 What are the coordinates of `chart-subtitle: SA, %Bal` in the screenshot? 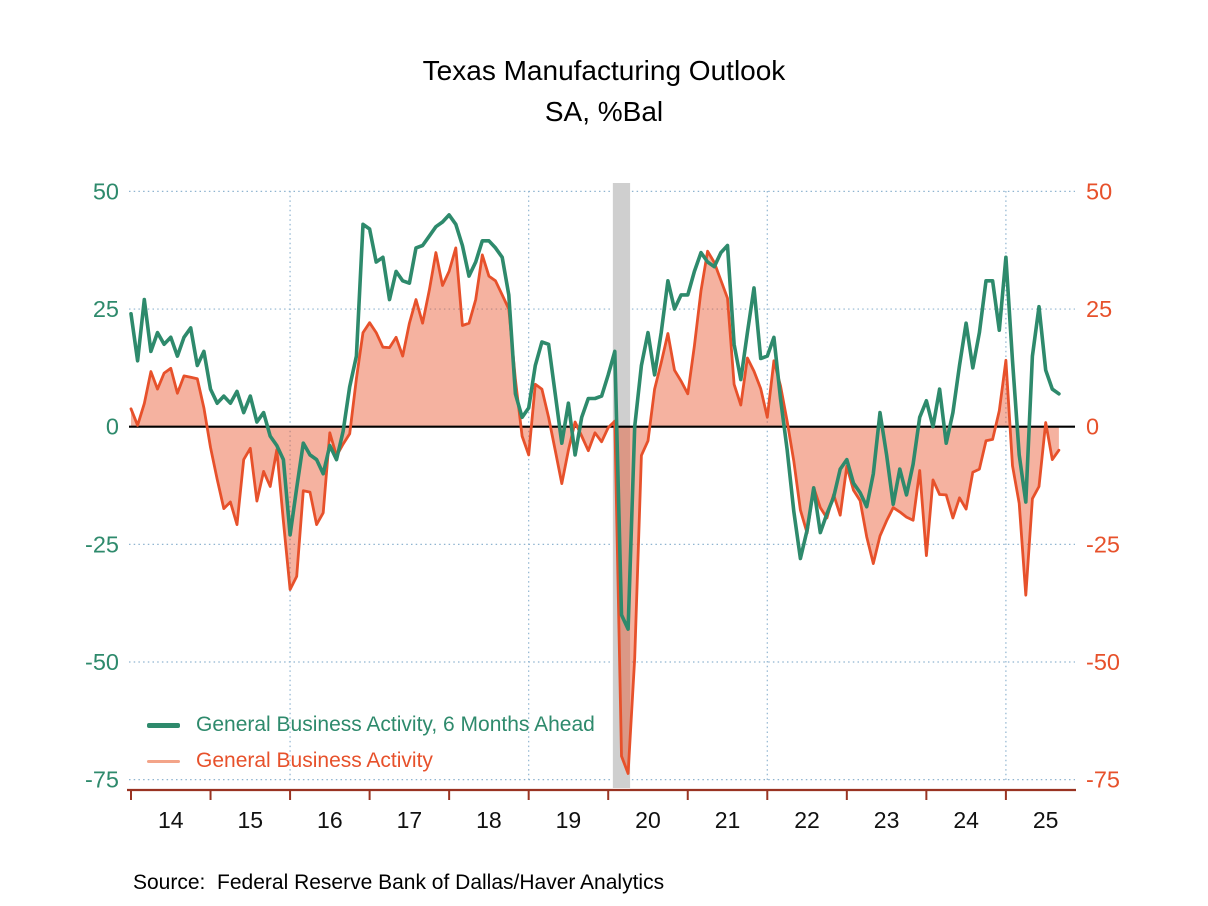 It's located at (604, 111).